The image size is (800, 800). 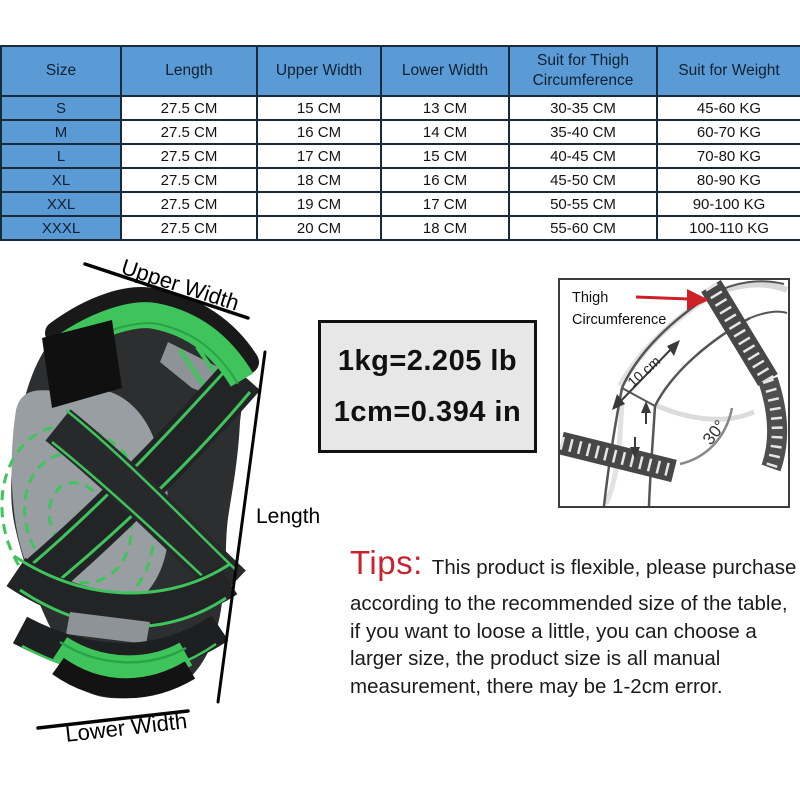 I want to click on header-thigh-circumference: Suit for Thigh Circumference, so click(x=583, y=71).